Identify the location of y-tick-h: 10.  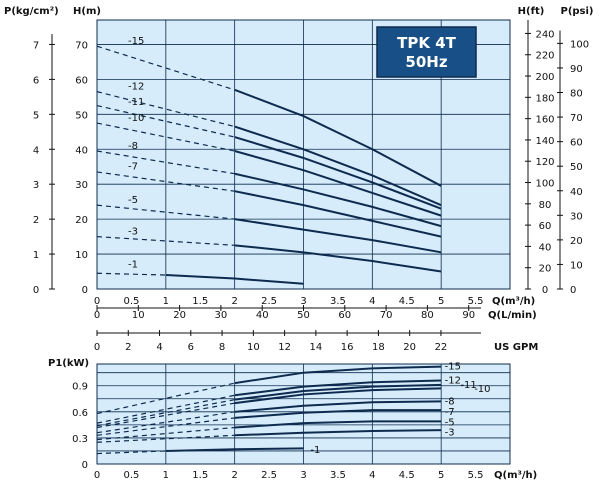
(81, 255).